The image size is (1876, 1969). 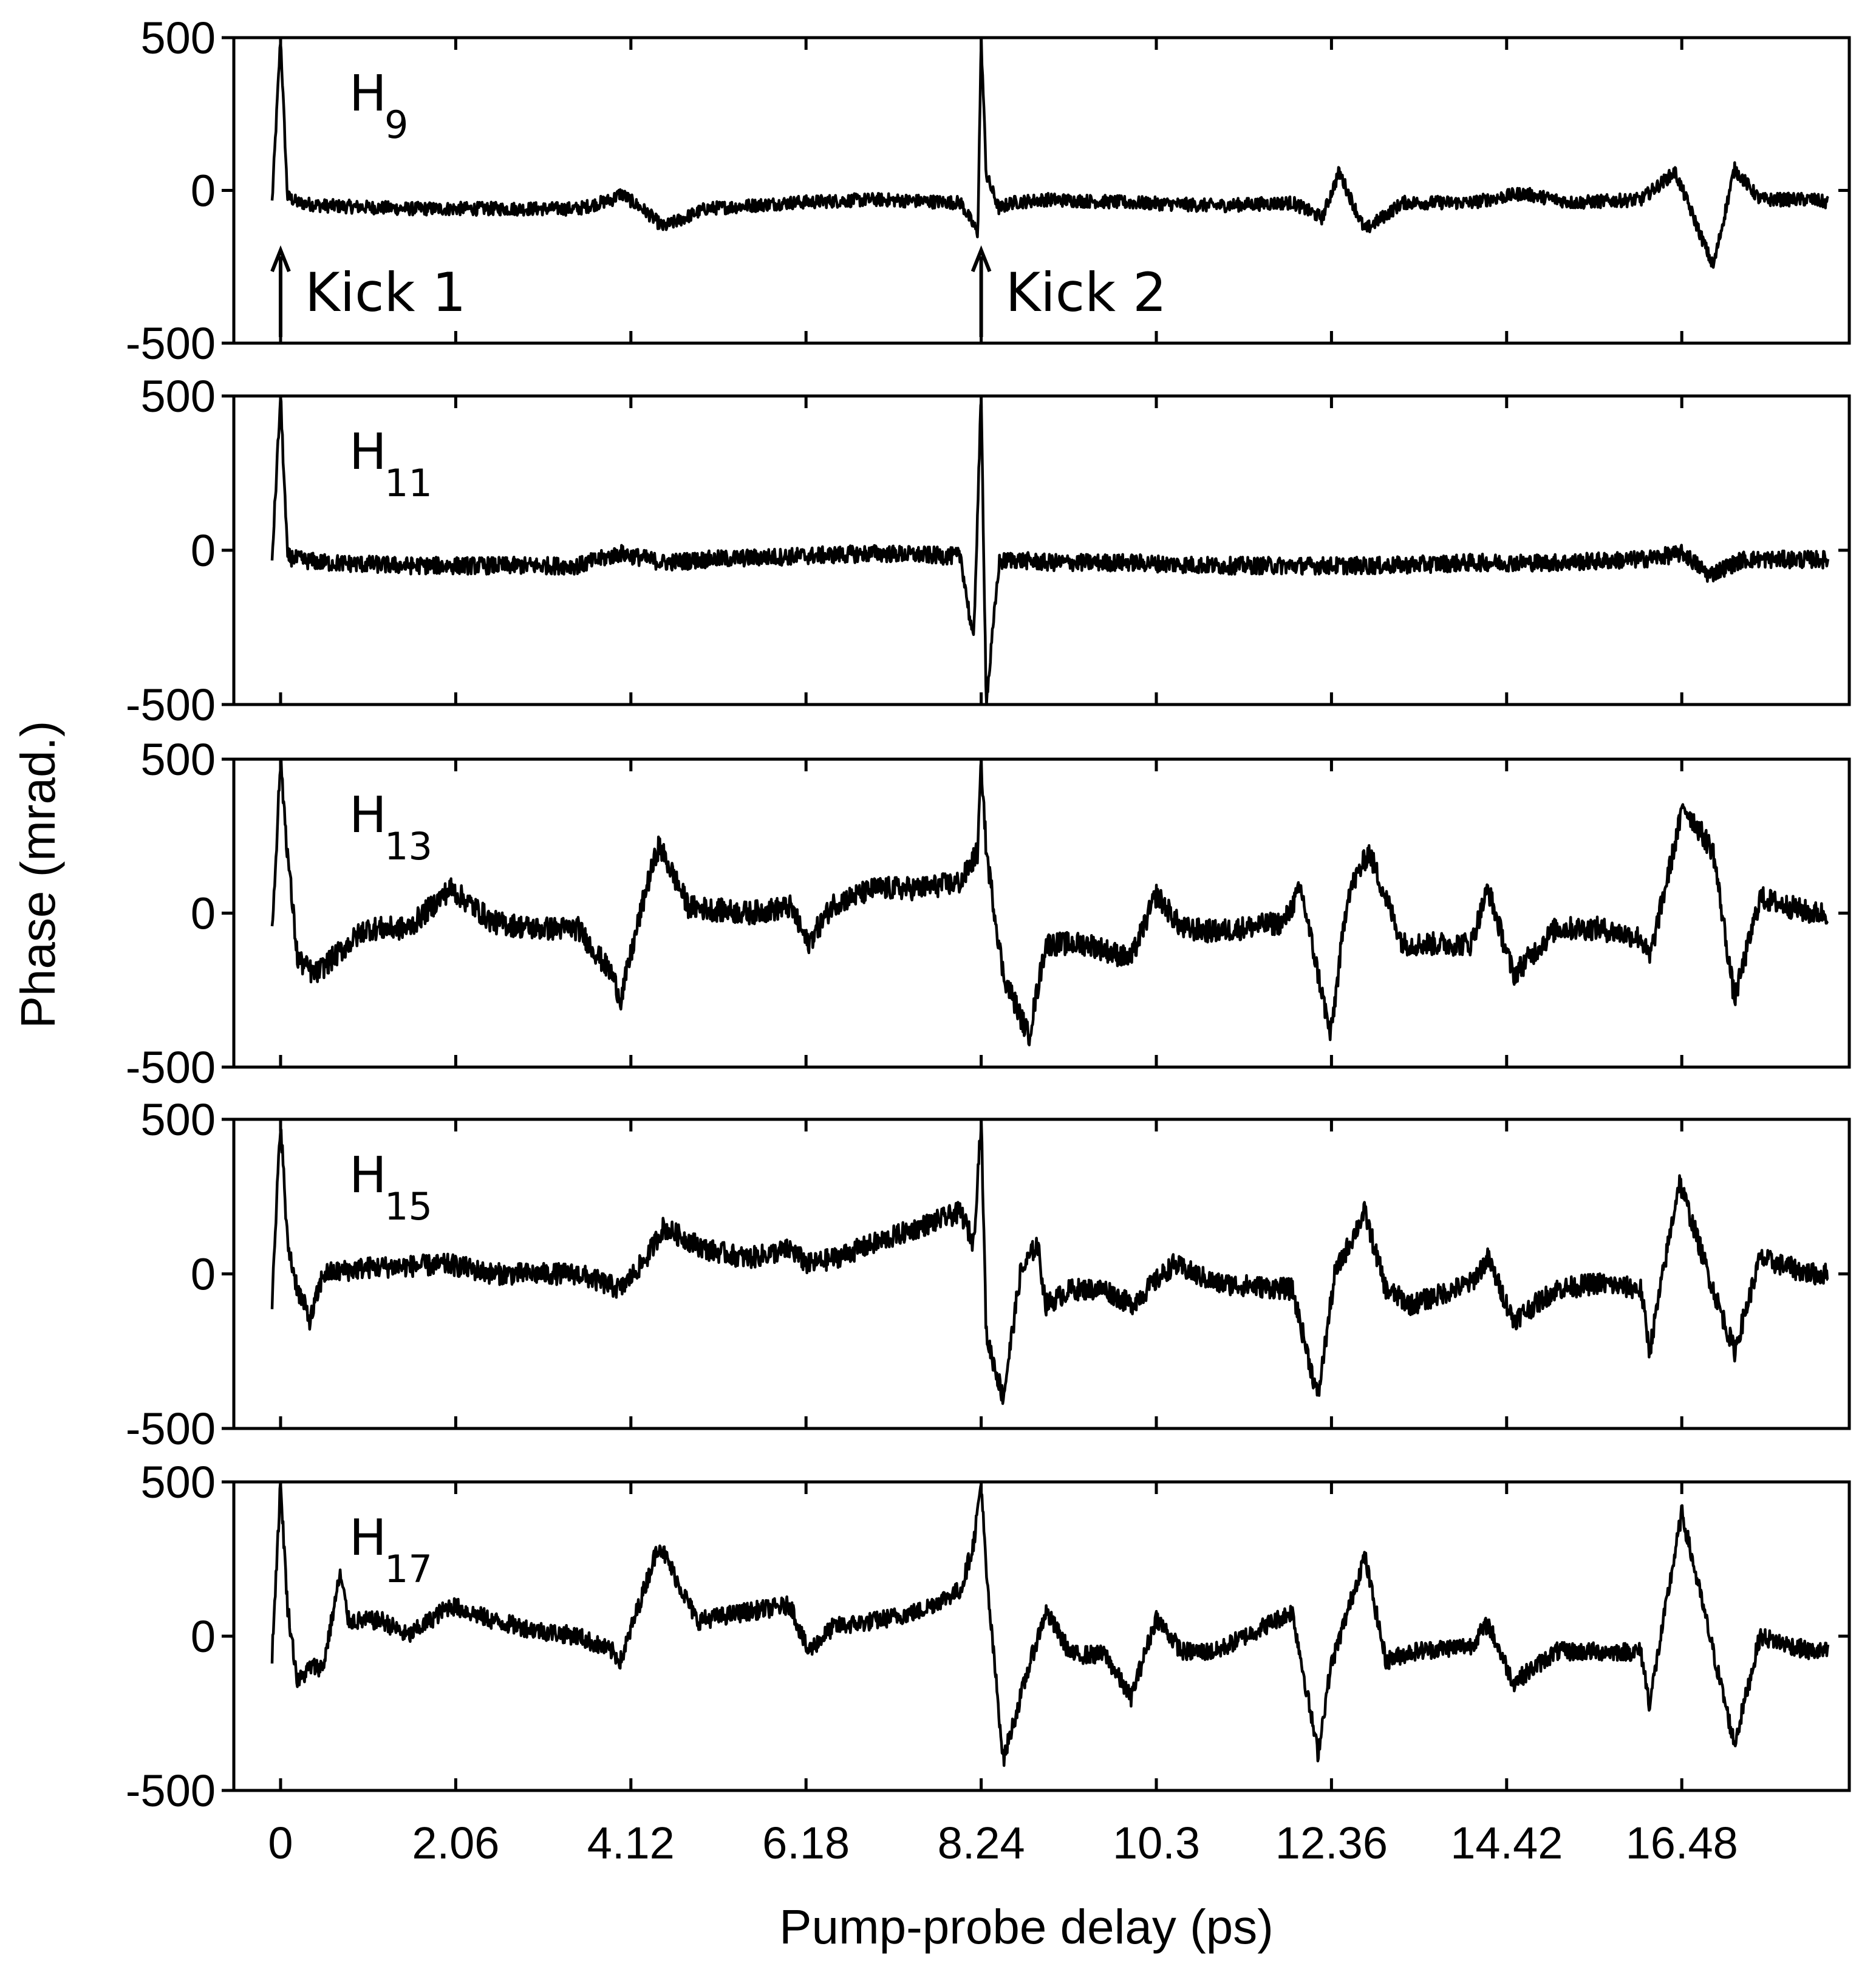 I want to click on x-tick-label: 10.3, so click(x=1156, y=1843).